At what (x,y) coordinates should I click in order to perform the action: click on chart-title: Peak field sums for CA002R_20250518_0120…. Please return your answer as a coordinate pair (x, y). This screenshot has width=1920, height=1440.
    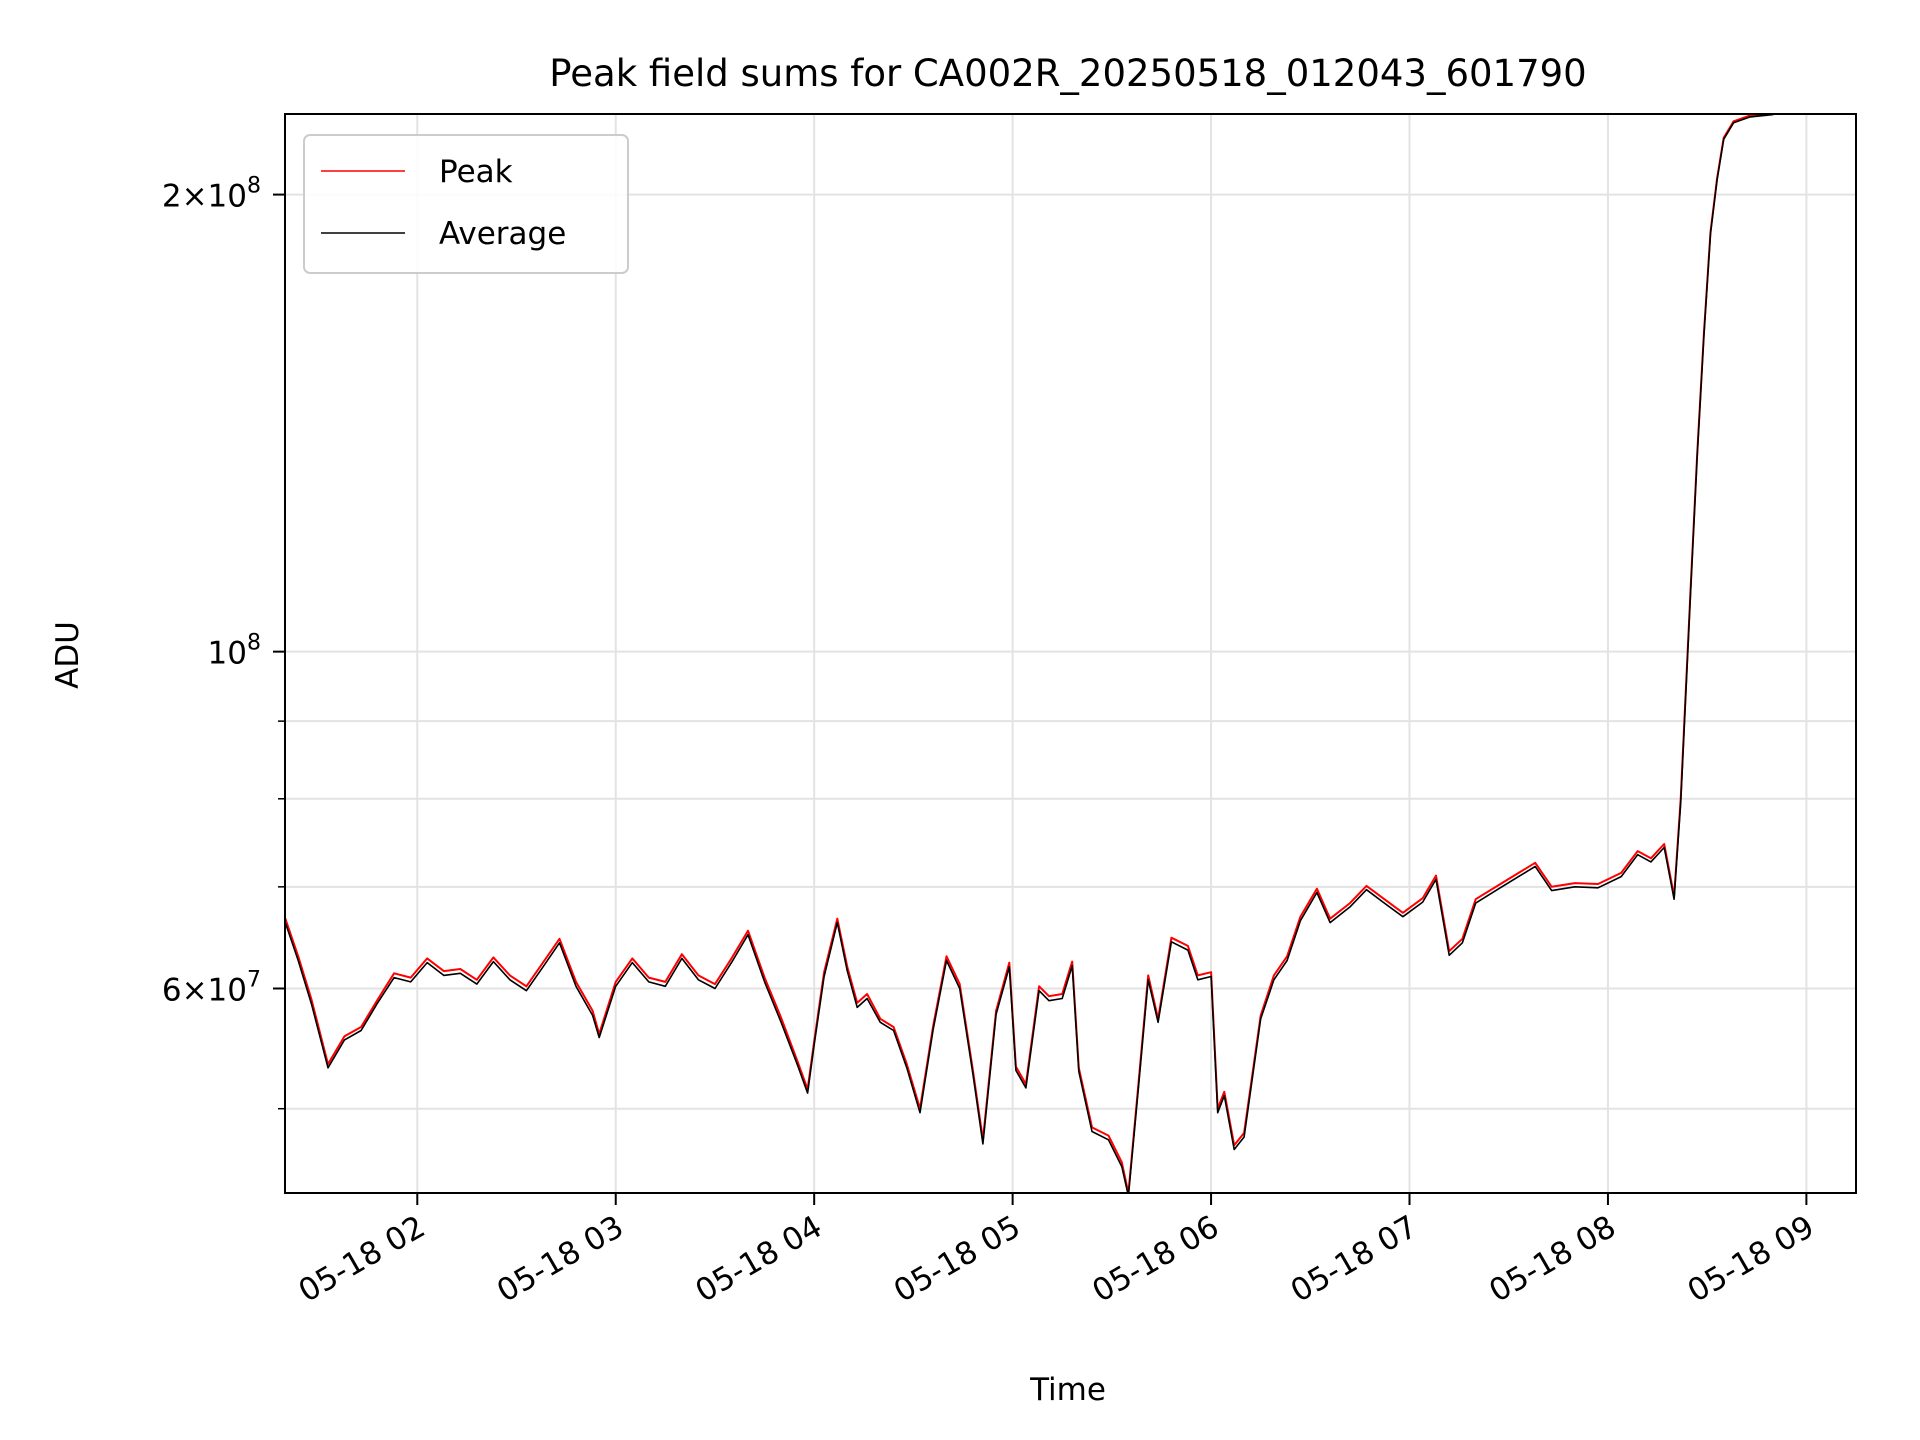
    Looking at the image, I should click on (1067, 73).